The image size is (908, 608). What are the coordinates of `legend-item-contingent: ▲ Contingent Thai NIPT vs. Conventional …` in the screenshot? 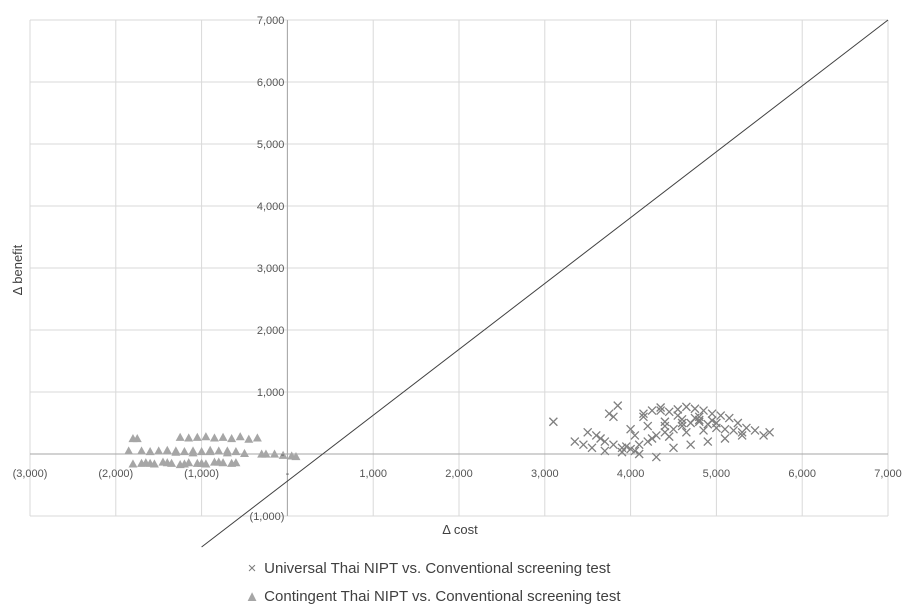 It's located at (432, 596).